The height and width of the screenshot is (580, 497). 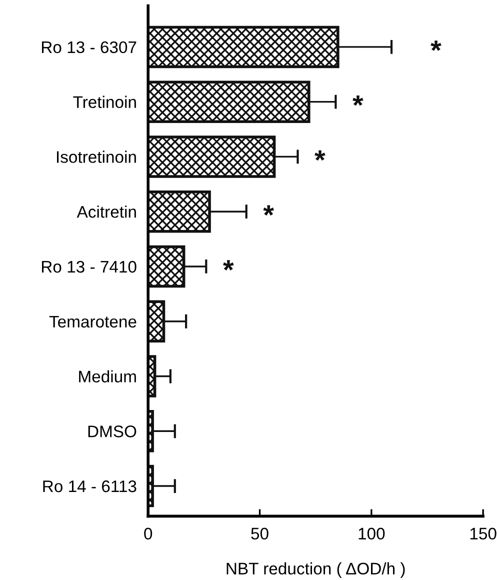 I want to click on y-tick-label: Tretinoin, so click(x=104, y=102).